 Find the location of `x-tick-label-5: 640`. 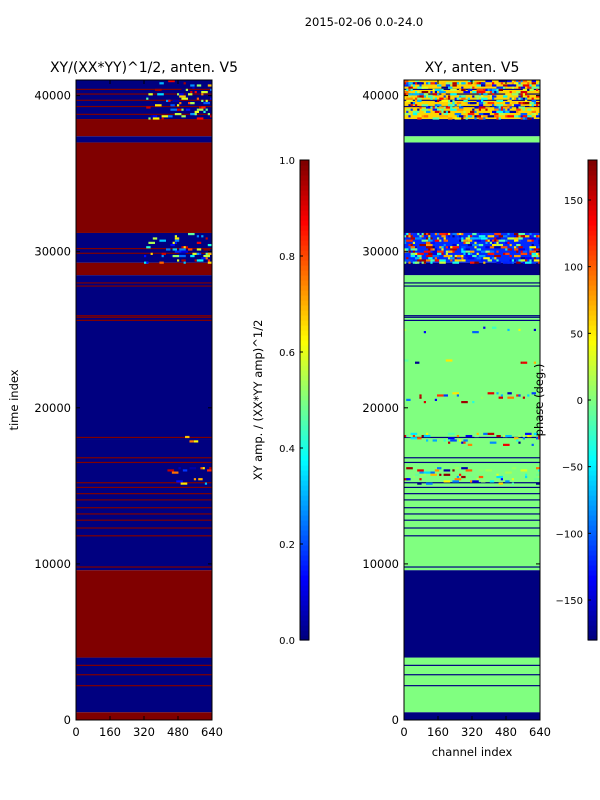

x-tick-label-5: 640 is located at coordinates (212, 732).